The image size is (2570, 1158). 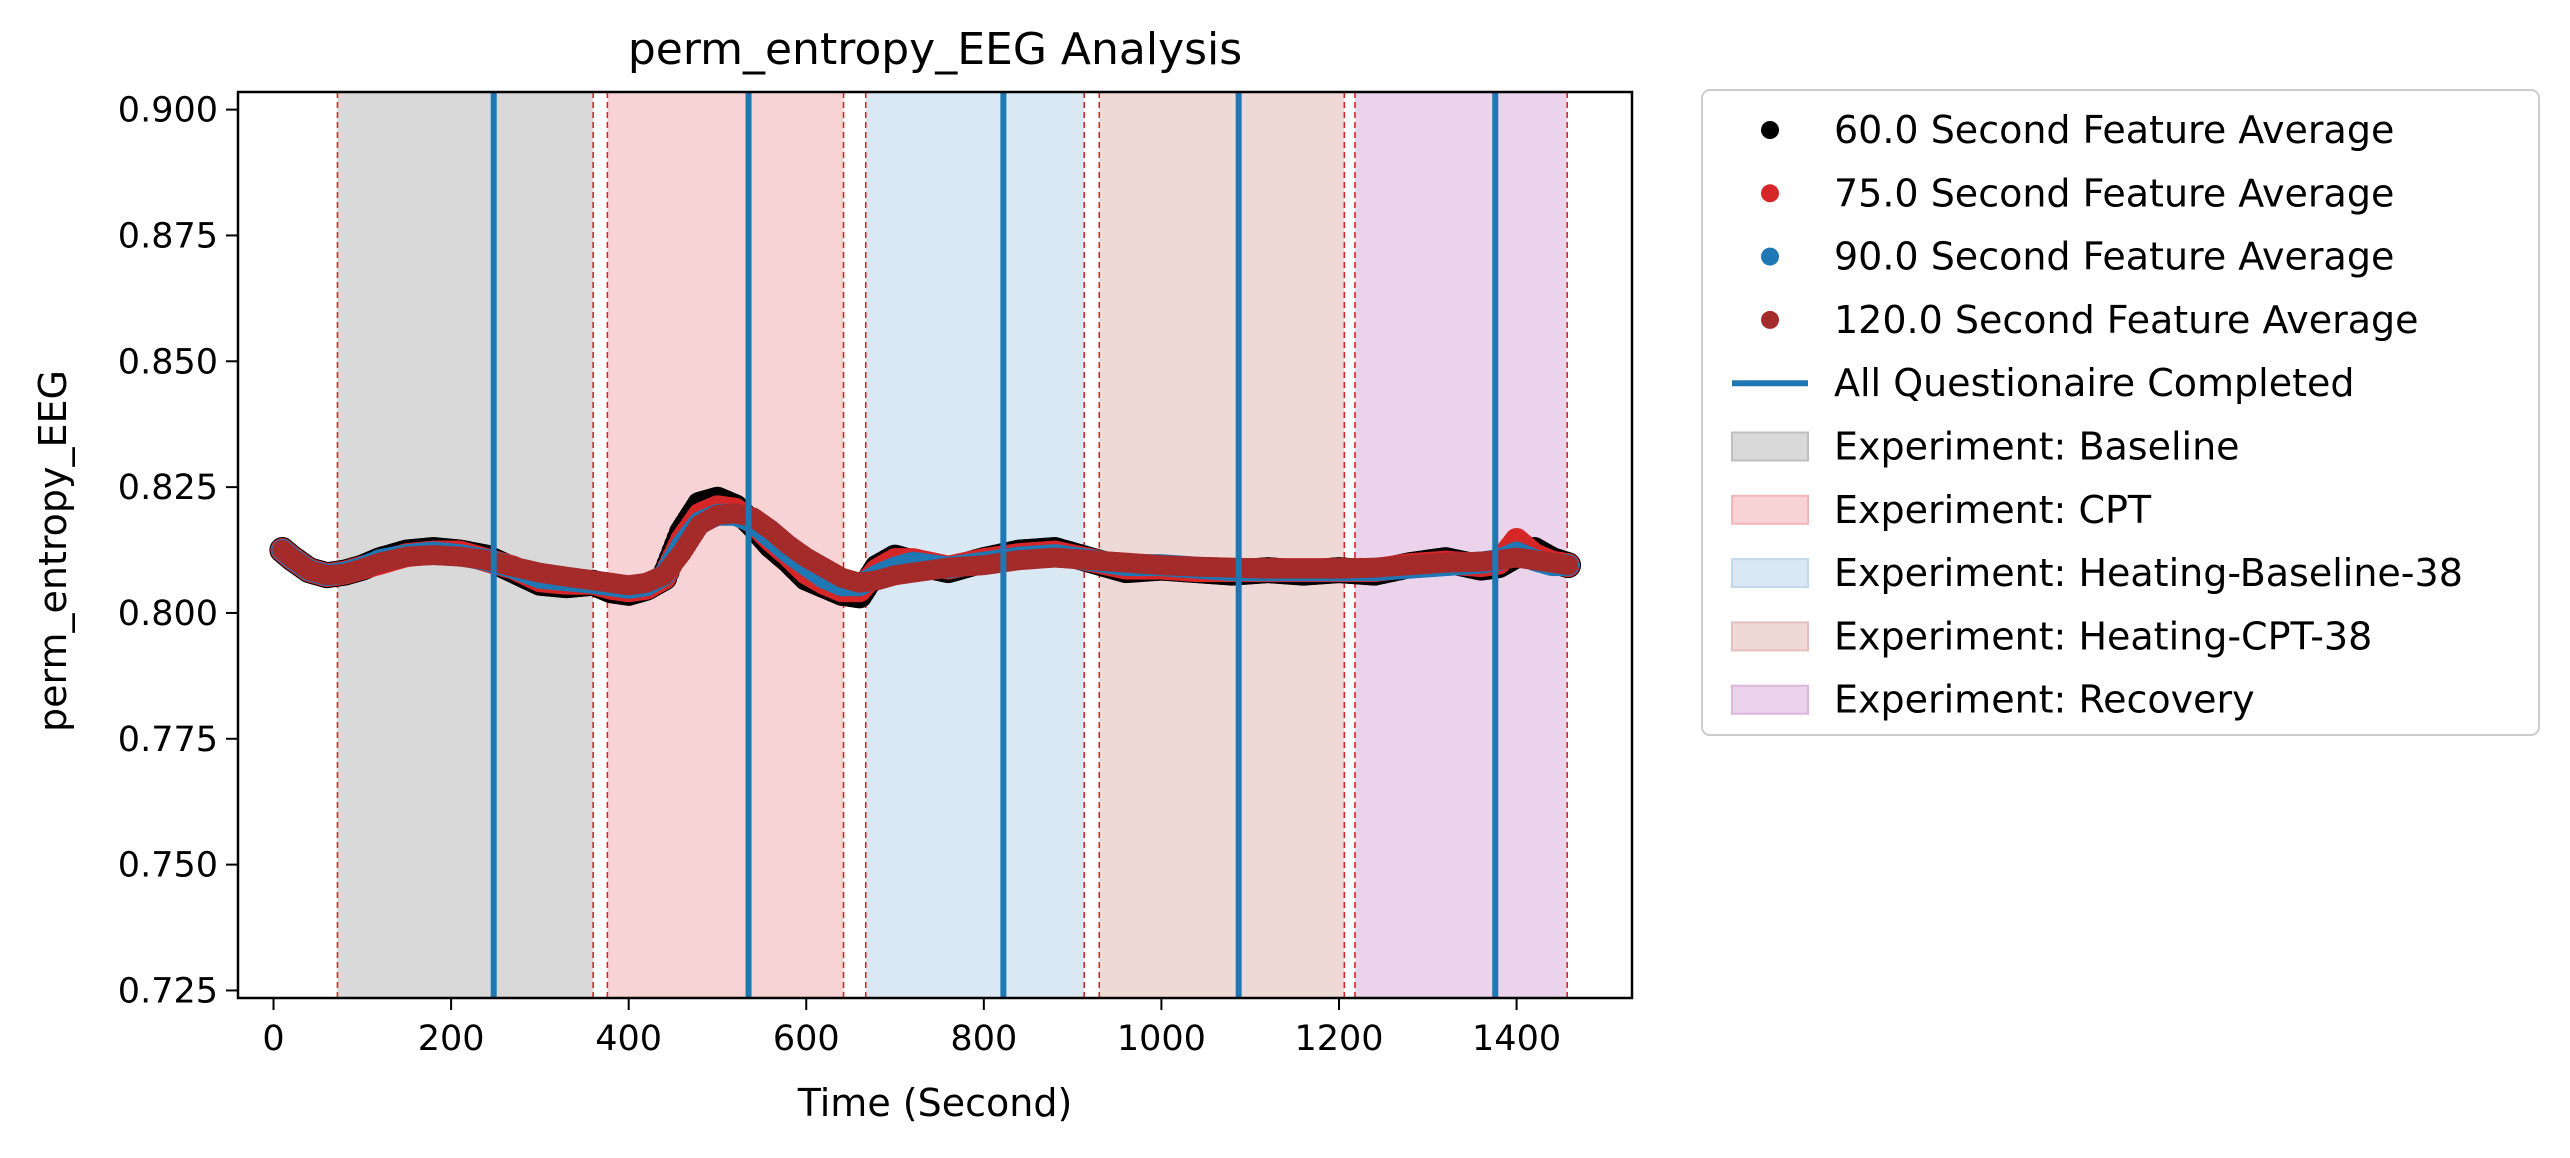 I want to click on y-tick-label: 0.825, so click(x=168, y=488).